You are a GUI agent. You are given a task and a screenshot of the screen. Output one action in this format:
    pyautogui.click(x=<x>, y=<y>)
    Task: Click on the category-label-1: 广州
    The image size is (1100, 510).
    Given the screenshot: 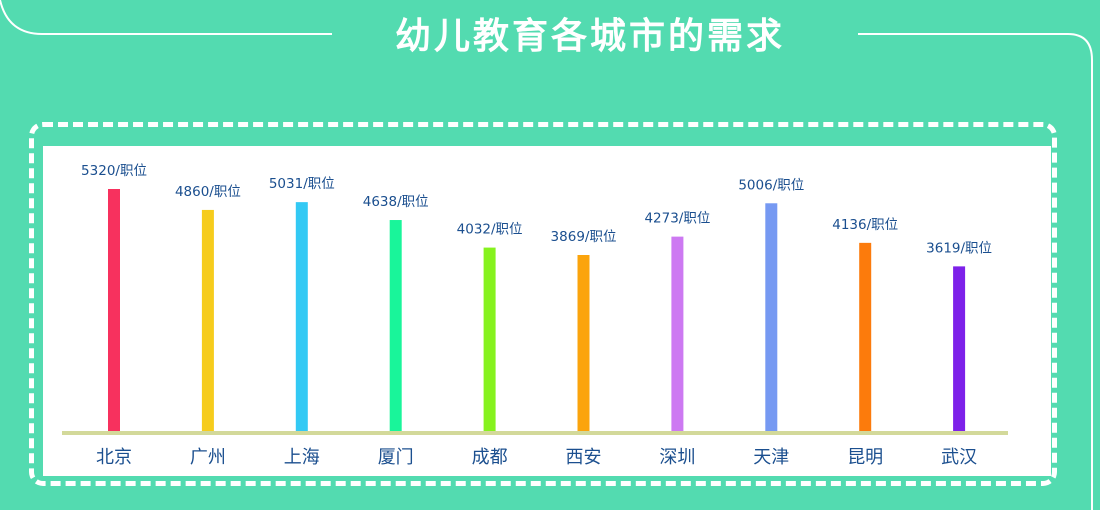 What is the action you would take?
    pyautogui.click(x=208, y=457)
    